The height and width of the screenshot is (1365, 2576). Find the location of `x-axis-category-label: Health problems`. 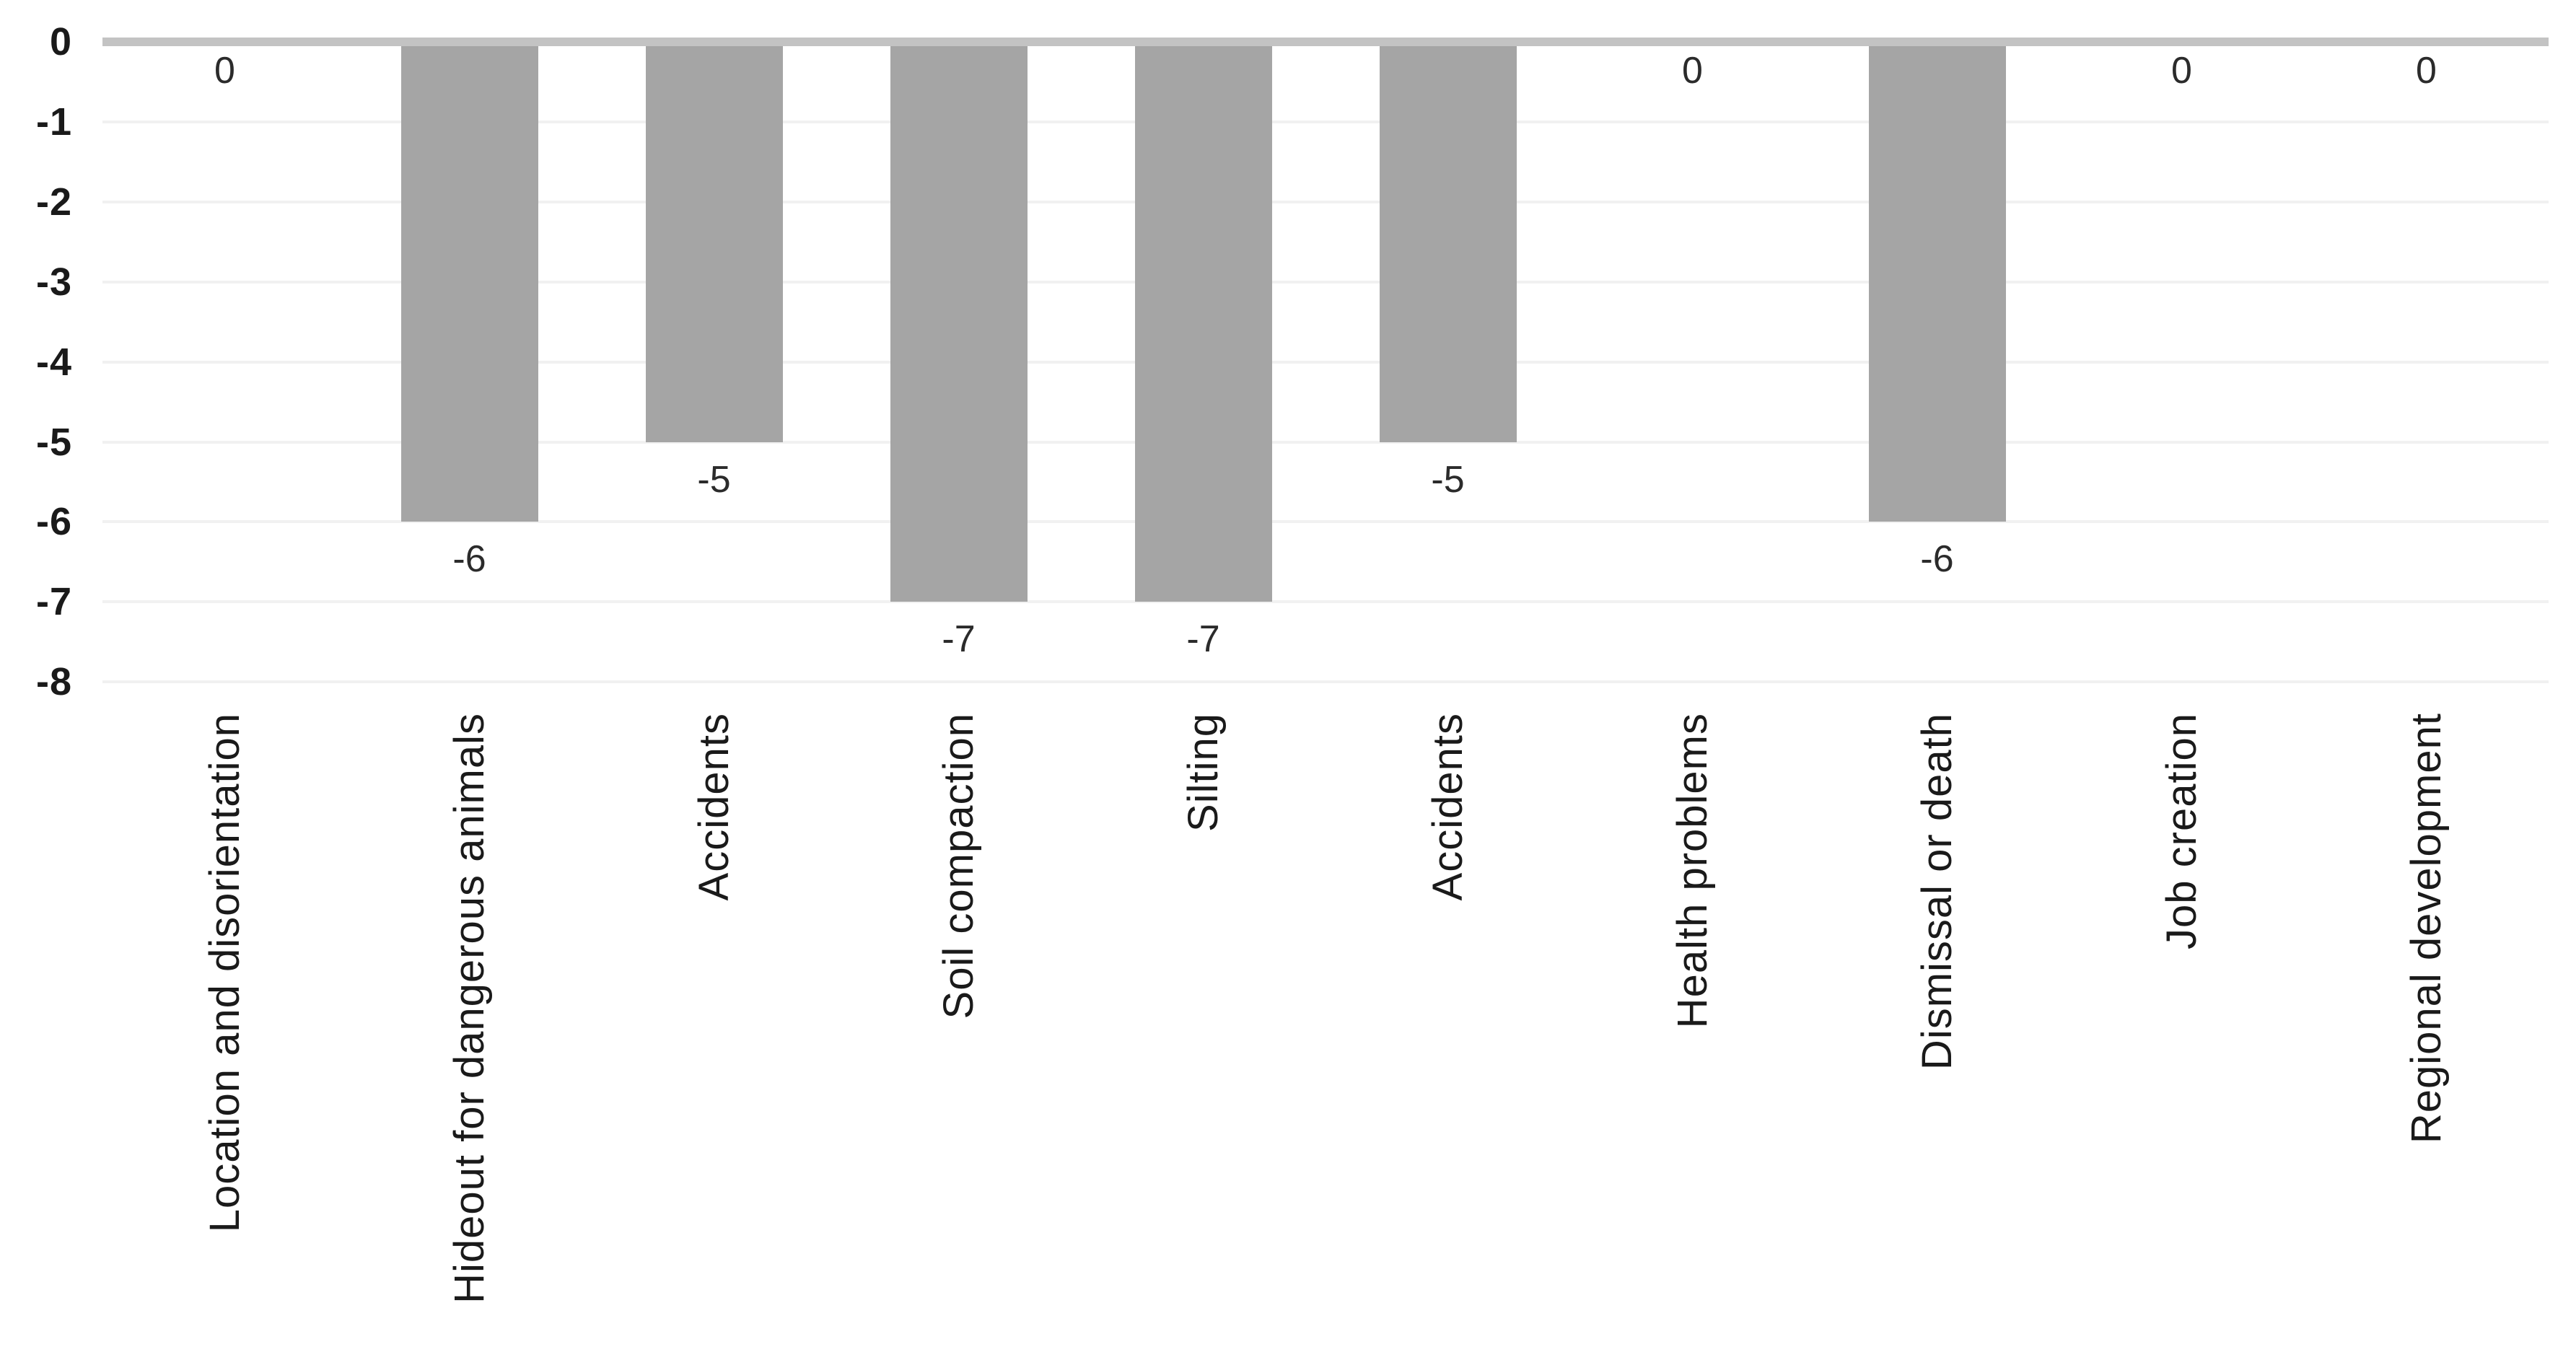

x-axis-category-label: Health problems is located at coordinates (1692, 871).